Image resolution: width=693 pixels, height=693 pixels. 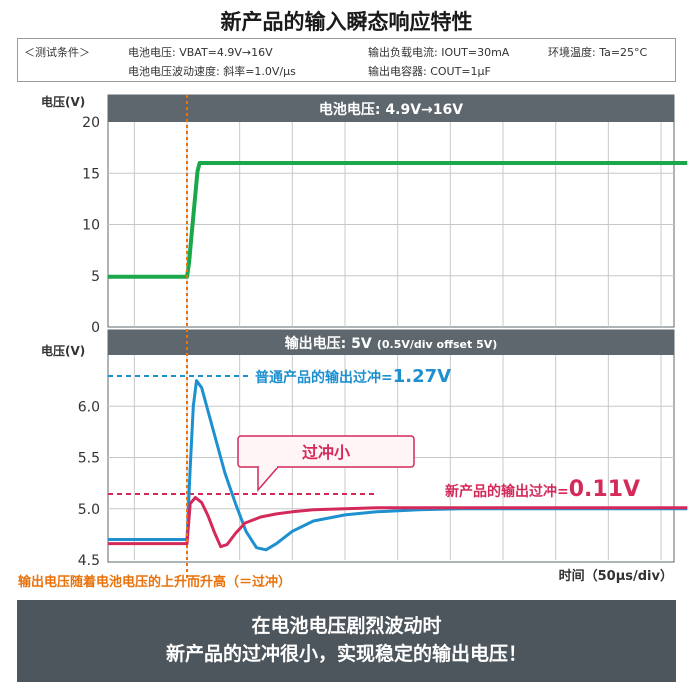 I want to click on battery-y-ticks: 0 5 10 15 20, so click(x=91, y=225).